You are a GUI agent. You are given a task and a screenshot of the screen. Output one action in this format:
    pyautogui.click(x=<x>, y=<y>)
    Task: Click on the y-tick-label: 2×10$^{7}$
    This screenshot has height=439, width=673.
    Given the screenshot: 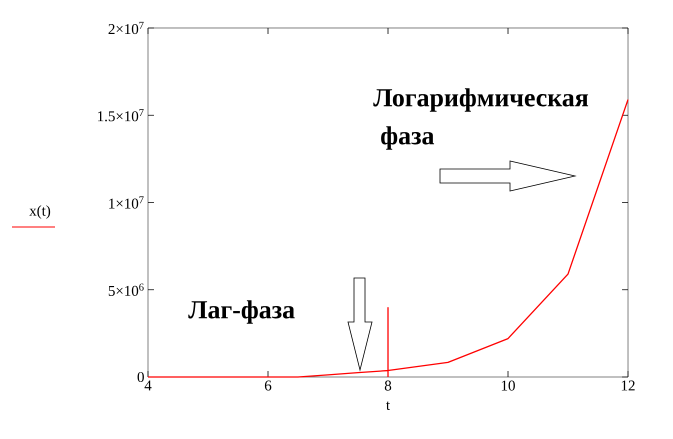 What is the action you would take?
    pyautogui.click(x=126, y=28)
    